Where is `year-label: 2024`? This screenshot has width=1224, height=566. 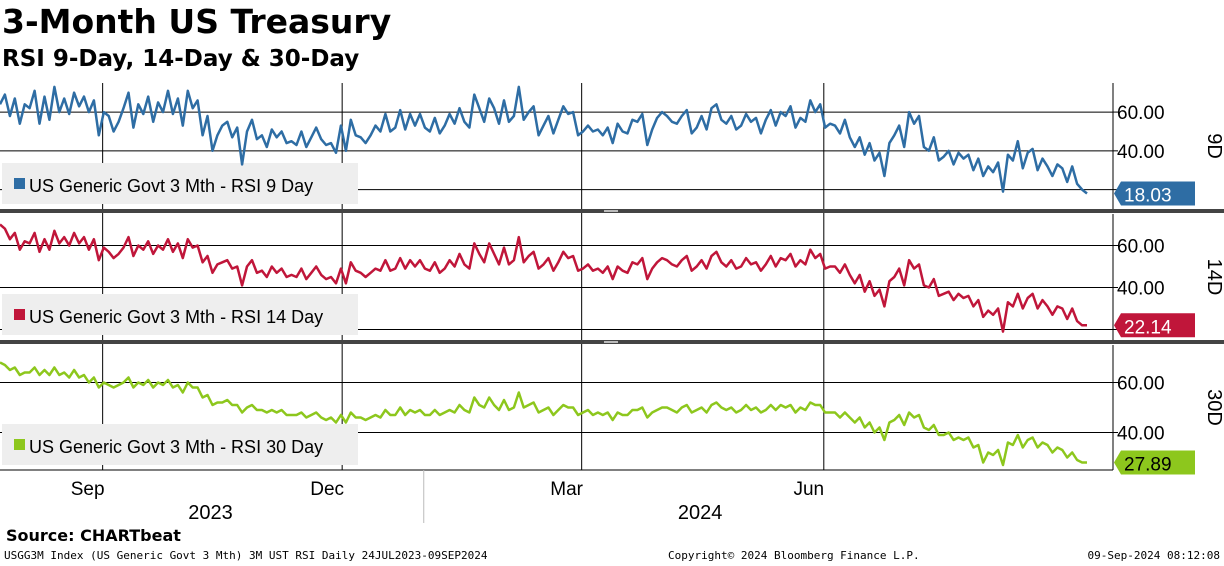 year-label: 2024 is located at coordinates (700, 513).